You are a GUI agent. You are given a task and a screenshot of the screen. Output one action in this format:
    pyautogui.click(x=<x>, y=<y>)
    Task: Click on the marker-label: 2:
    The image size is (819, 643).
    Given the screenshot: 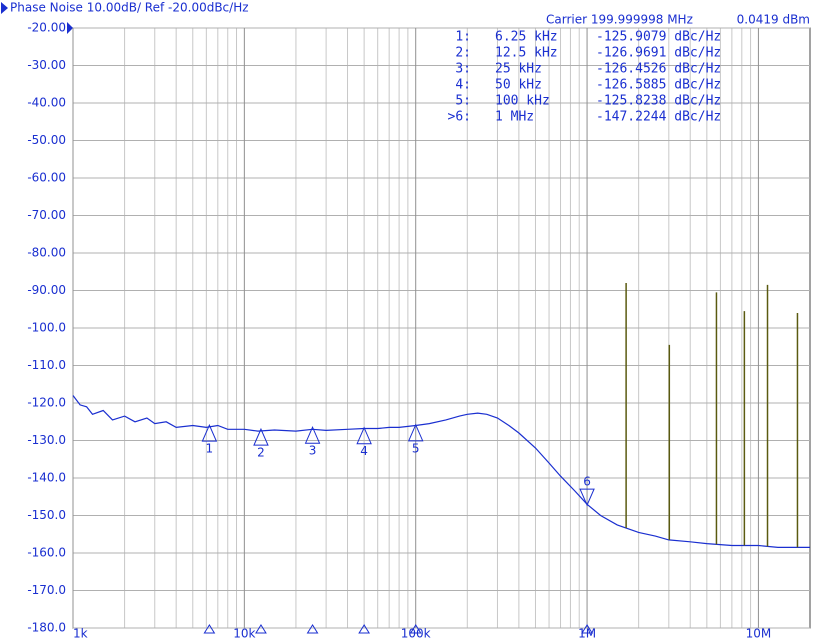 What is the action you would take?
    pyautogui.click(x=463, y=53)
    